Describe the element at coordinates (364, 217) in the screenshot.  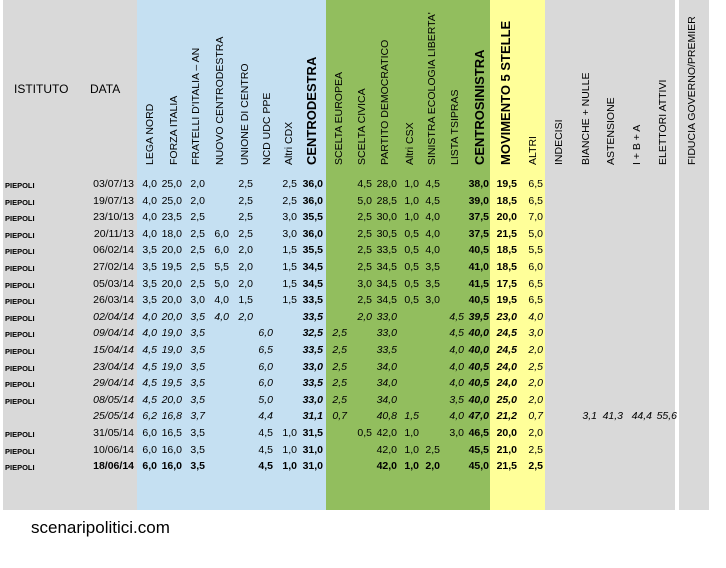
I see `cell-scelta-civica: 2,5` at that location.